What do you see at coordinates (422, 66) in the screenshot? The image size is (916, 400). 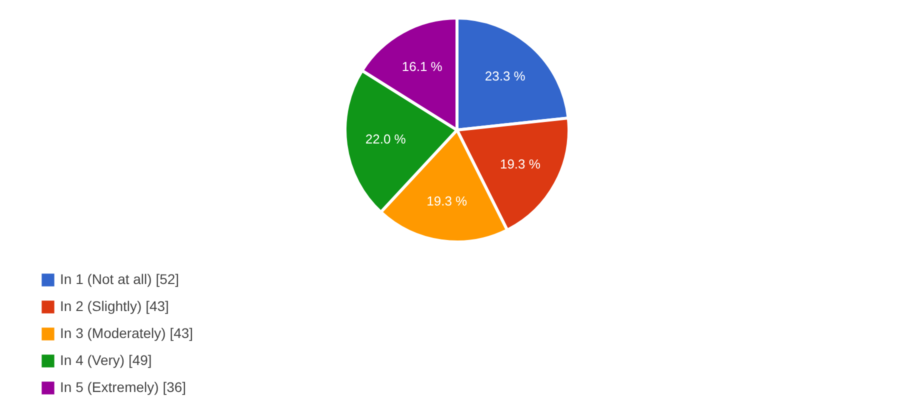 I see `data-label: 16.1 %` at bounding box center [422, 66].